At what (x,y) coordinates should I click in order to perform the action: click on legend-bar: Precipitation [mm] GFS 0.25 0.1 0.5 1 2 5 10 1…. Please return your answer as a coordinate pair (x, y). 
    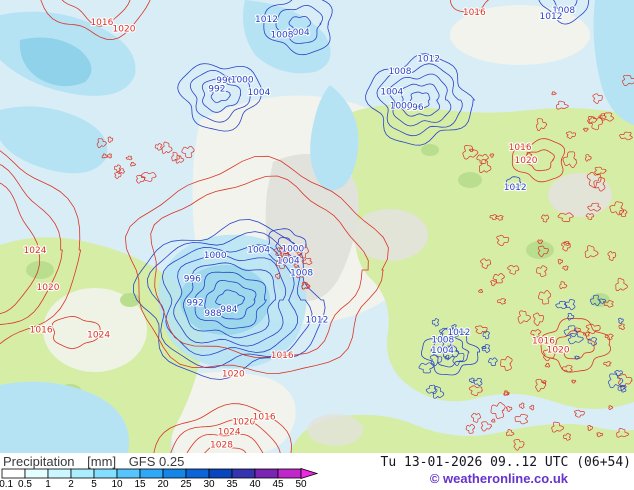
    Looking at the image, I should click on (317, 471).